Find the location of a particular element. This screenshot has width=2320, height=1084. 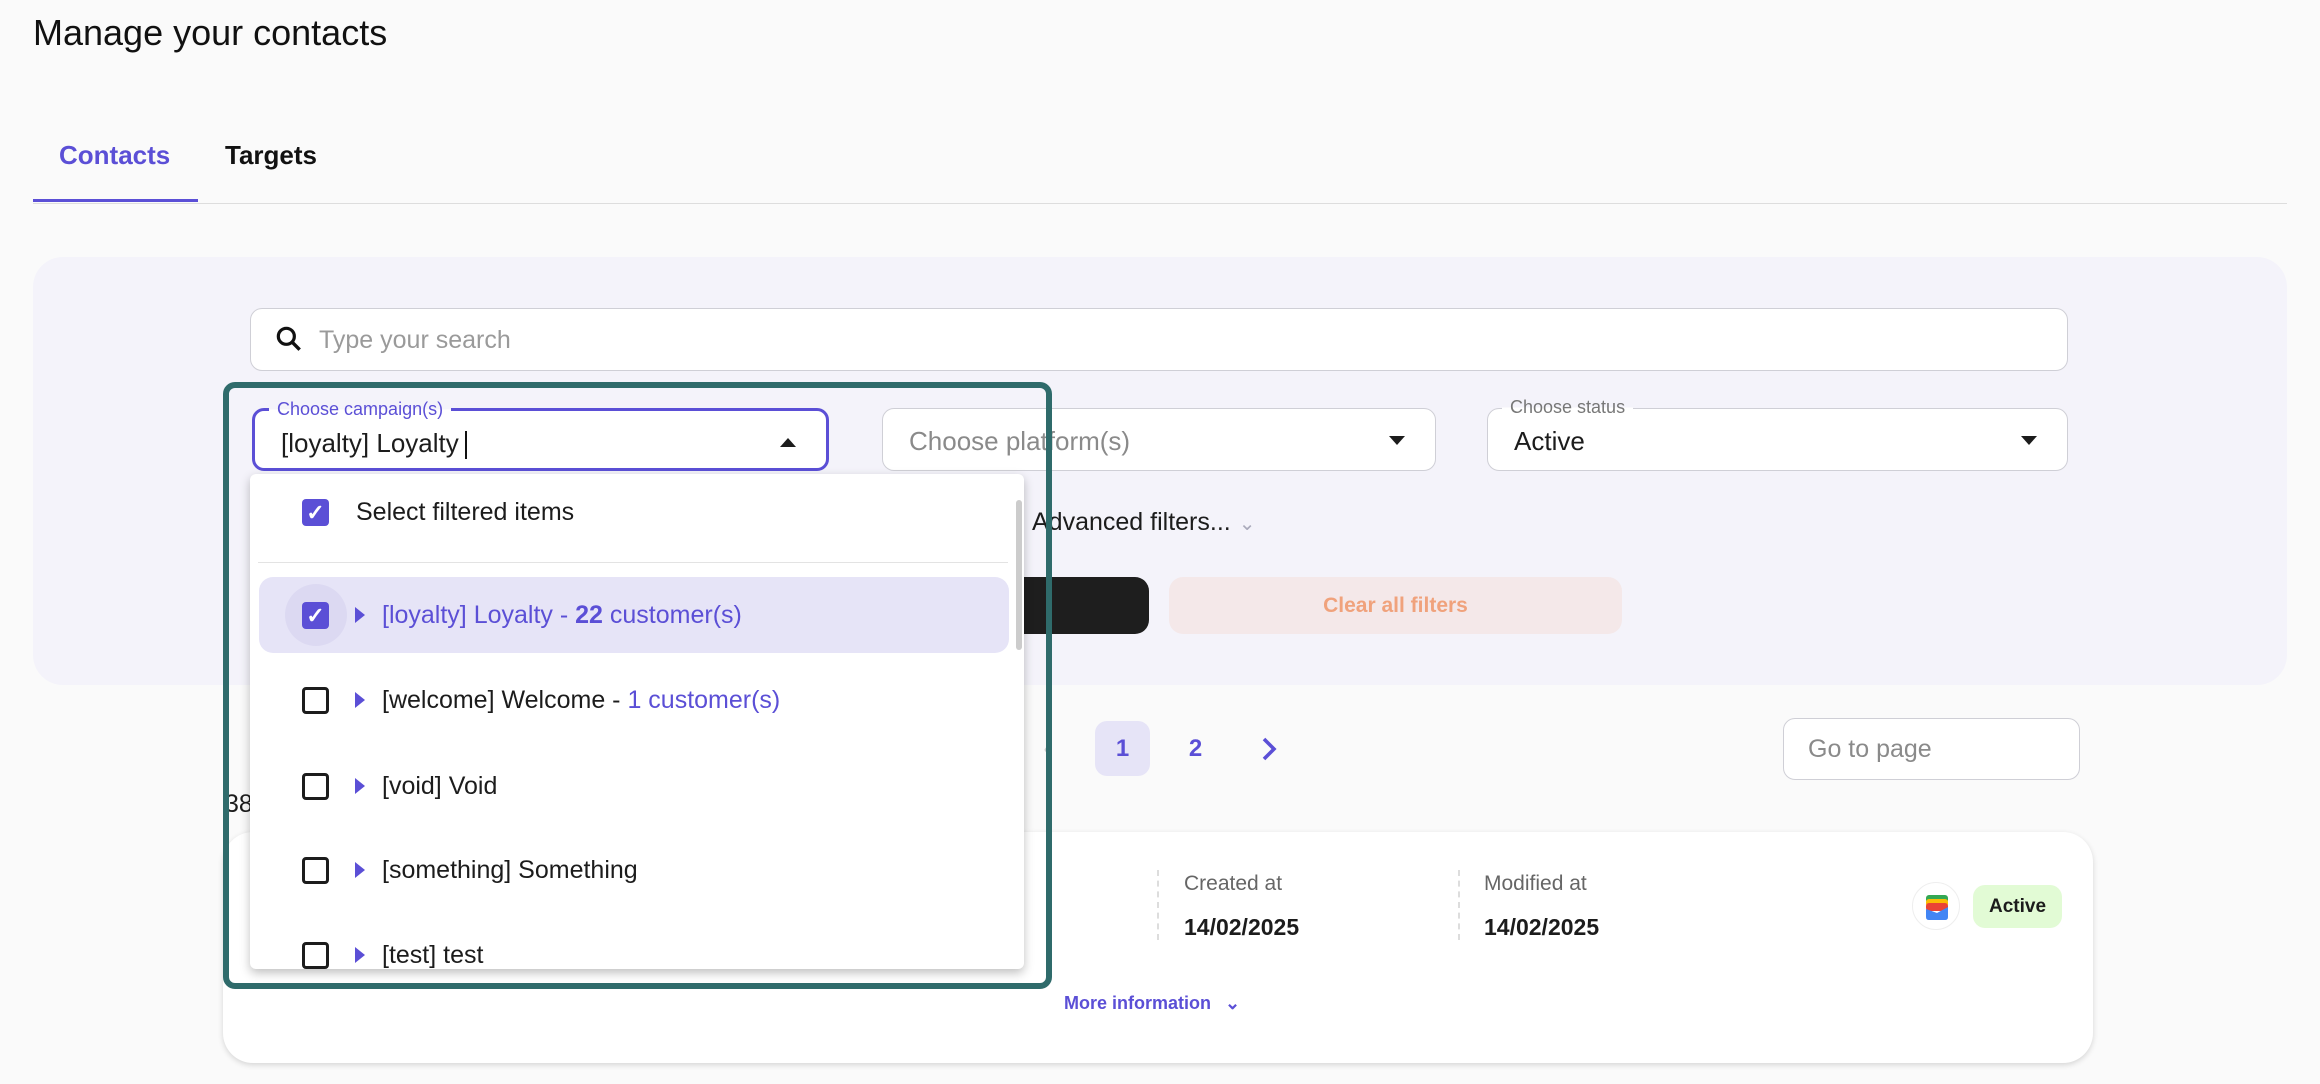

option-label: Select filtered items is located at coordinates (465, 512).